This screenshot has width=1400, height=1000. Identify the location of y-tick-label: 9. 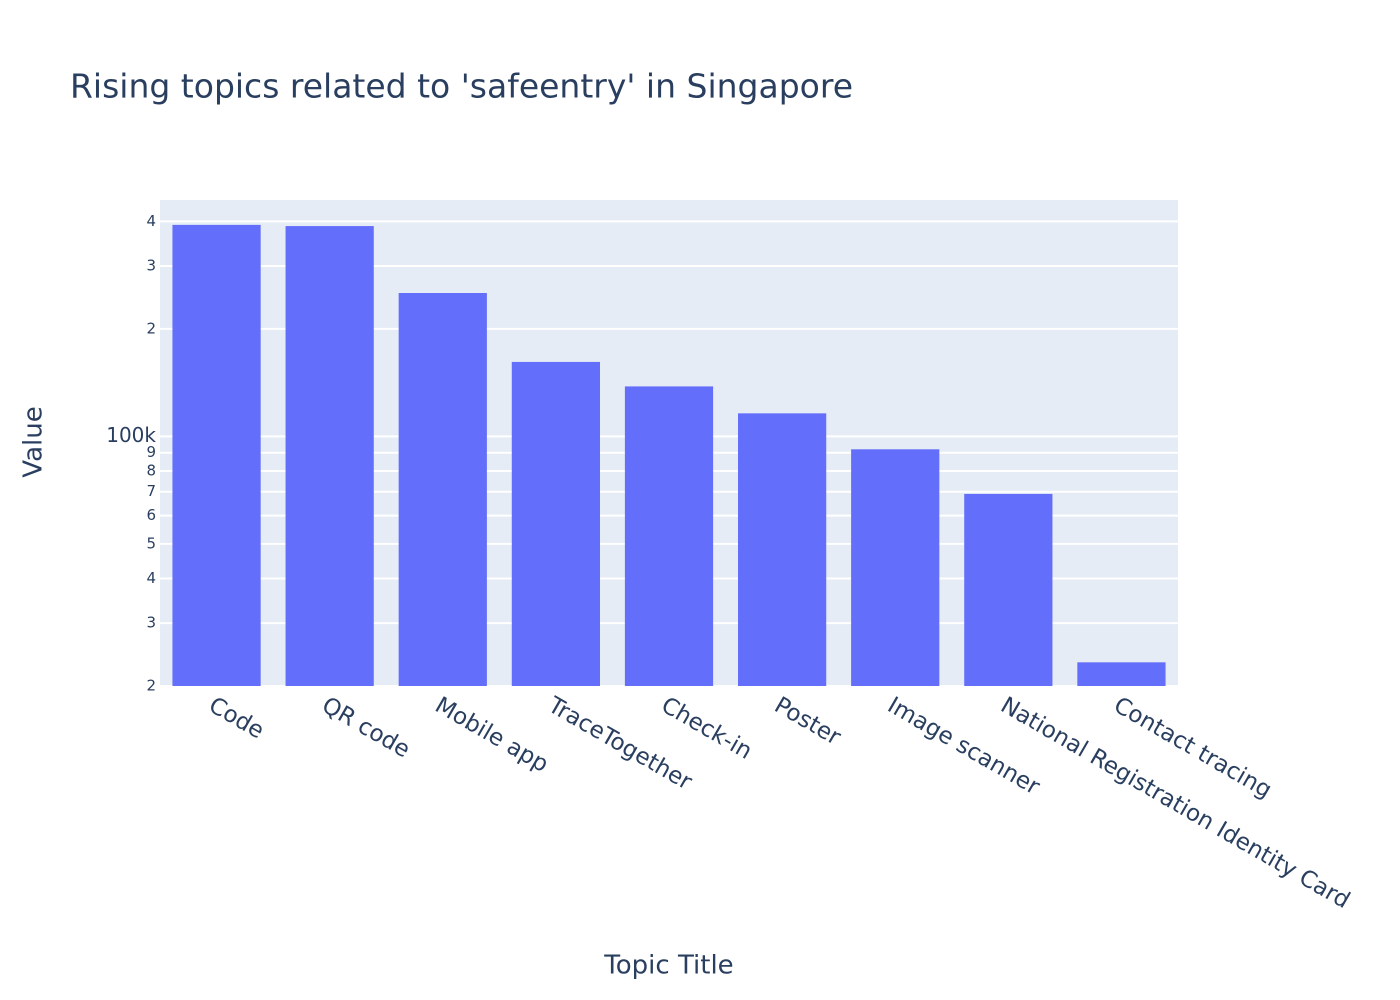
(151, 452).